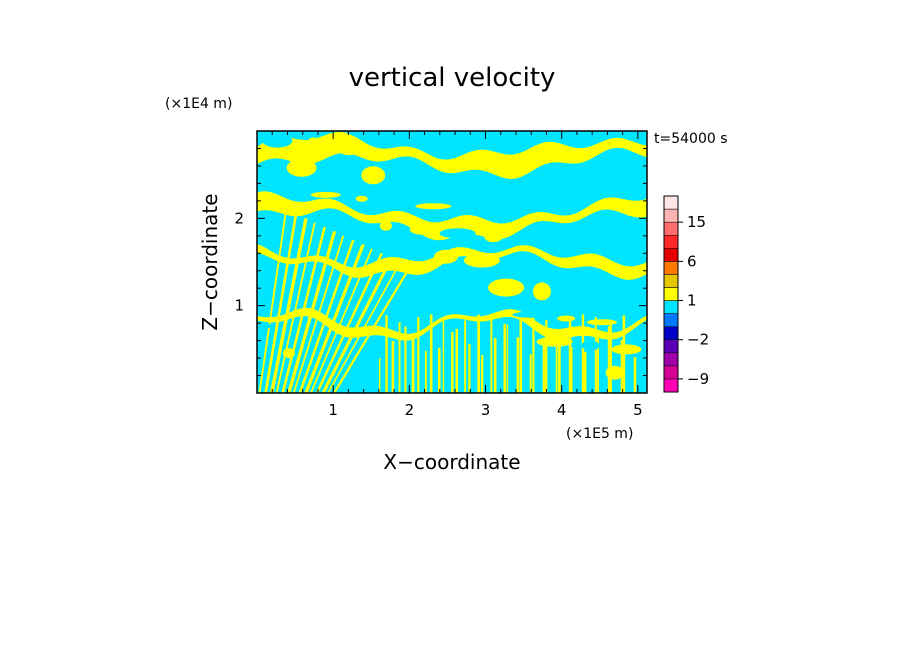 This screenshot has width=904, height=654. Describe the element at coordinates (698, 379) in the screenshot. I see `colorbar-tick-label: −9` at that location.